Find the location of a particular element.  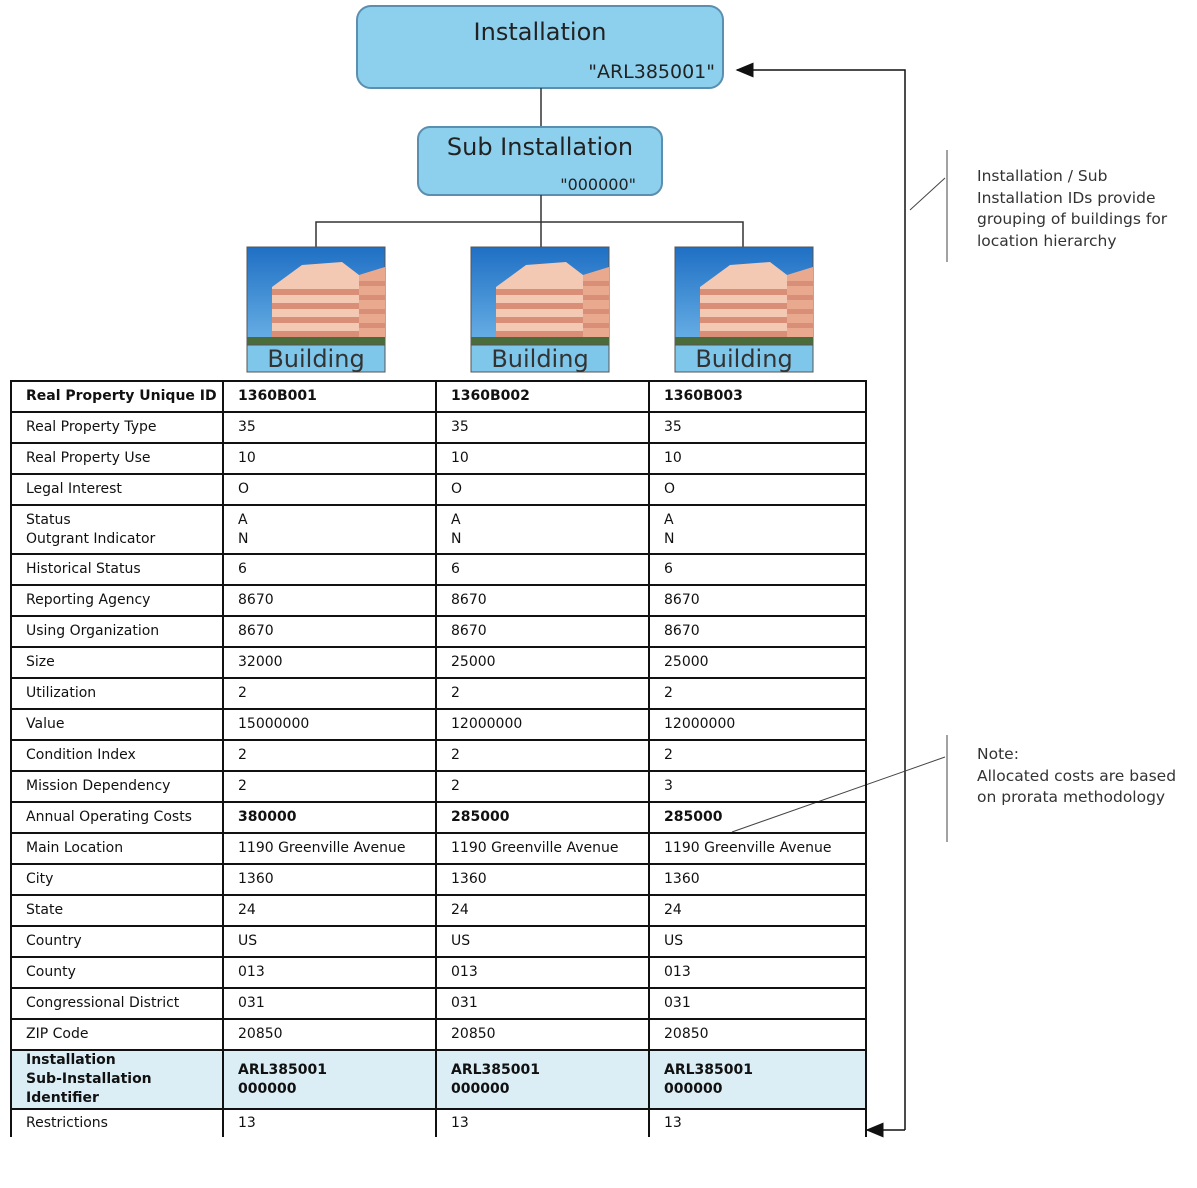

row-label: Condition Index is located at coordinates (117, 755).